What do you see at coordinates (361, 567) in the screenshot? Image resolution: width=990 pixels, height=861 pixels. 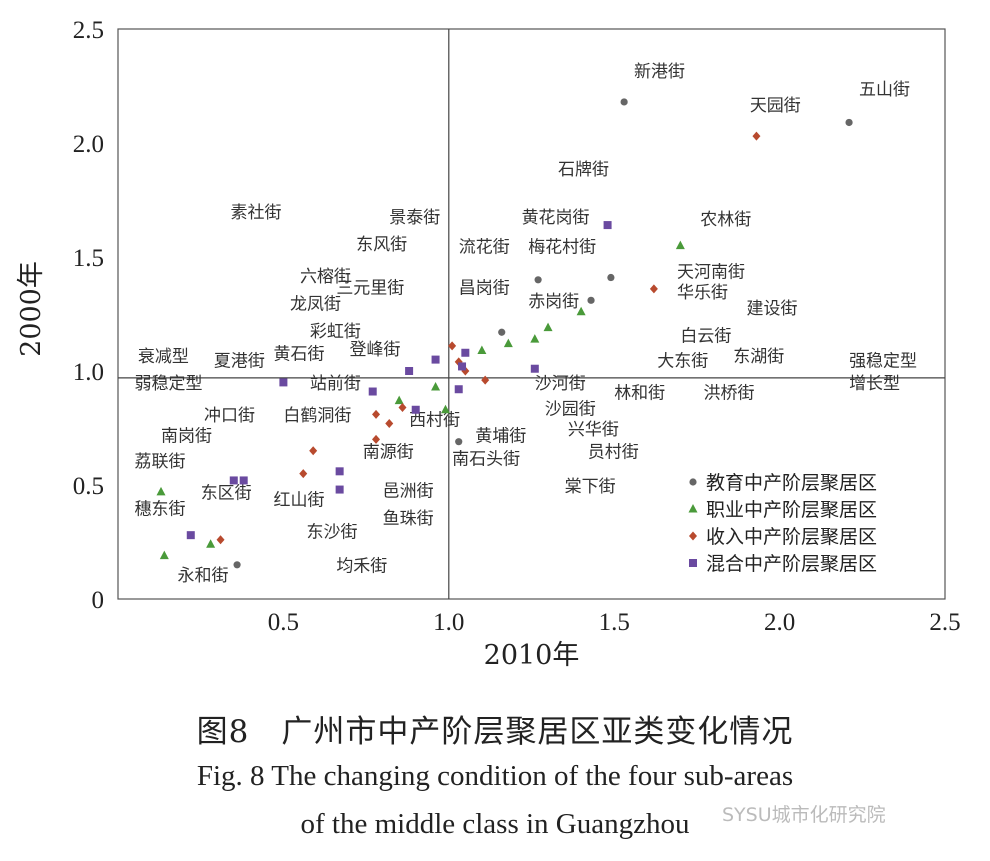 I see `point-label: 均禾街` at bounding box center [361, 567].